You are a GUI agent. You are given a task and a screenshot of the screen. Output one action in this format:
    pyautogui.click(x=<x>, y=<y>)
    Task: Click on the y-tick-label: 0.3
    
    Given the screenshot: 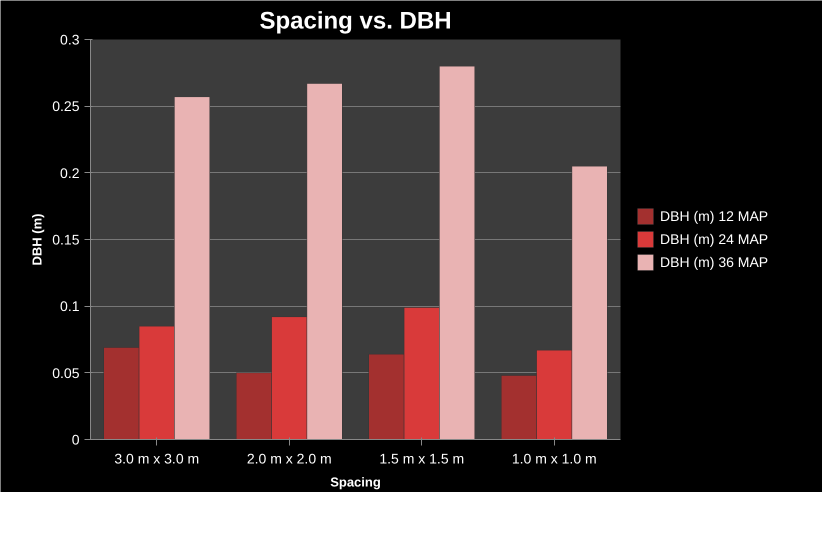 What is the action you would take?
    pyautogui.click(x=70, y=40)
    